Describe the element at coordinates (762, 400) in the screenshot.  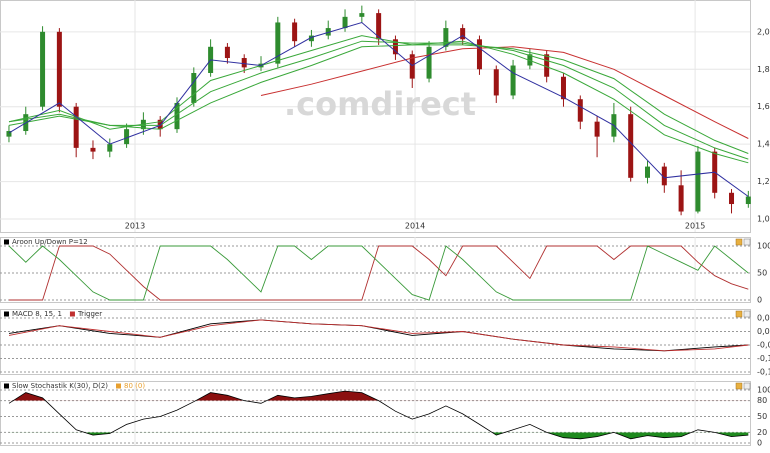
I see `y-tick-label: 80` at that location.